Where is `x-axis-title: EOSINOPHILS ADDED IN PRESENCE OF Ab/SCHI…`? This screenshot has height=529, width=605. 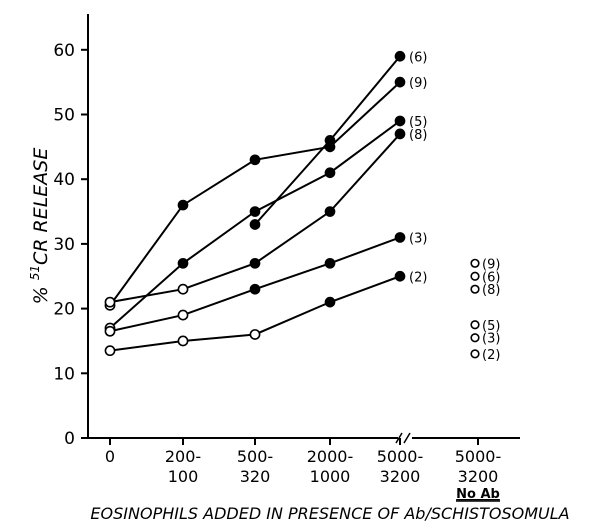
x-axis-title: EOSINOPHILS ADDED IN PRESENCE OF Ab/SCHI… is located at coordinates (329, 513).